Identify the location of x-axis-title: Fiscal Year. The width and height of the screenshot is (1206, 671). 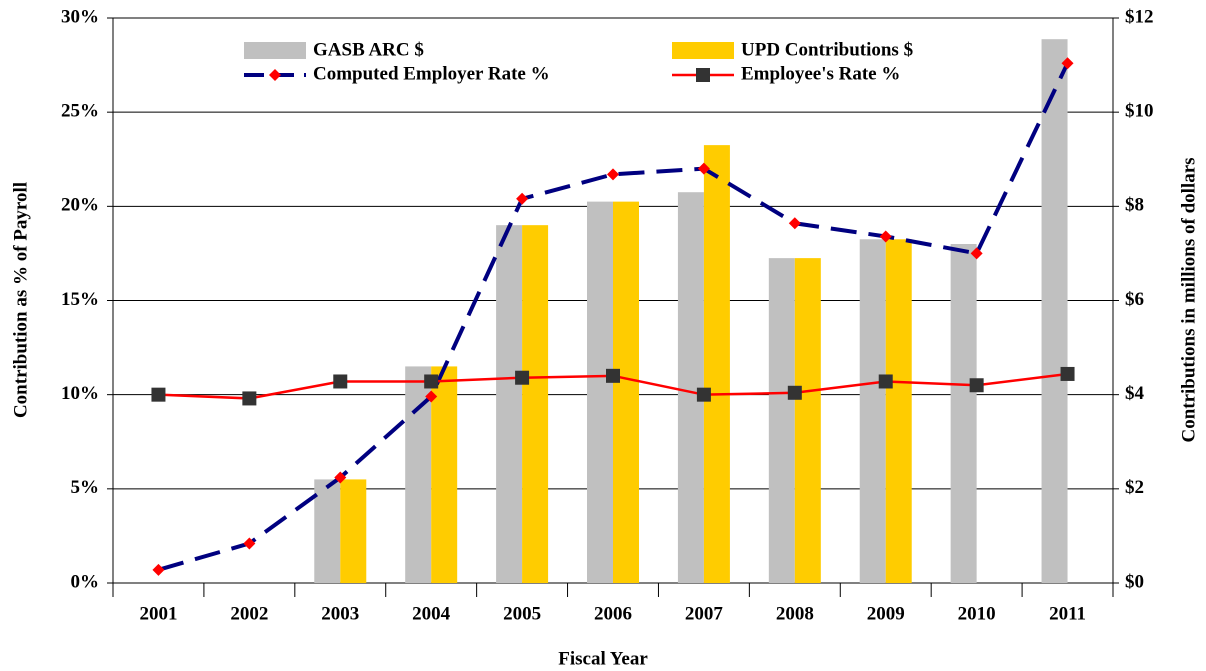
(603, 658).